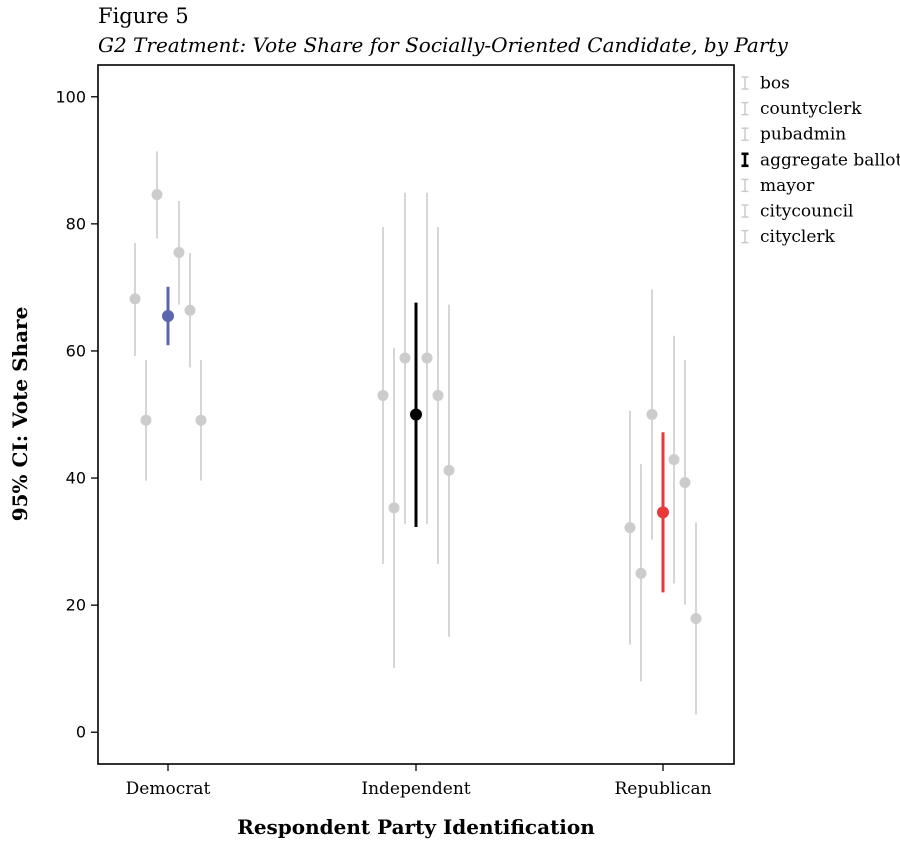 This screenshot has width=900, height=841. Describe the element at coordinates (81, 732) in the screenshot. I see `y-tick-label: 0` at that location.